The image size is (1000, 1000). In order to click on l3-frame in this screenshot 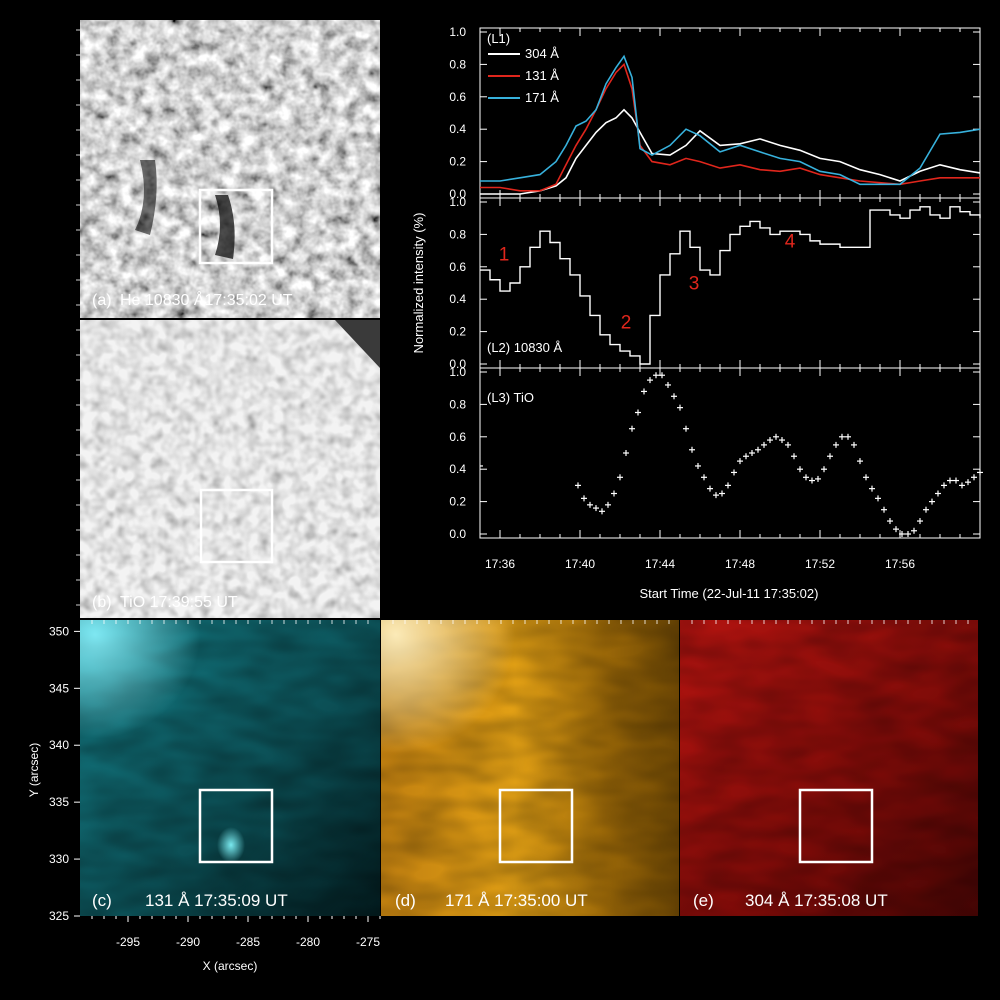, I will do `click(730, 453)`.